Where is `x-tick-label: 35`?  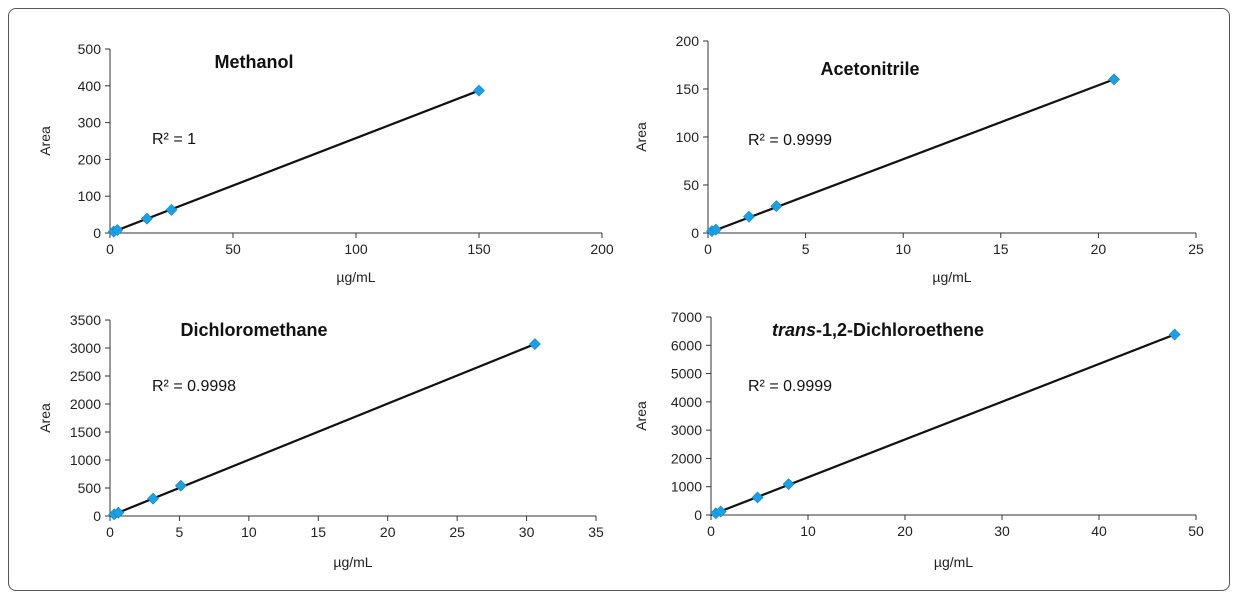
x-tick-label: 35 is located at coordinates (596, 532).